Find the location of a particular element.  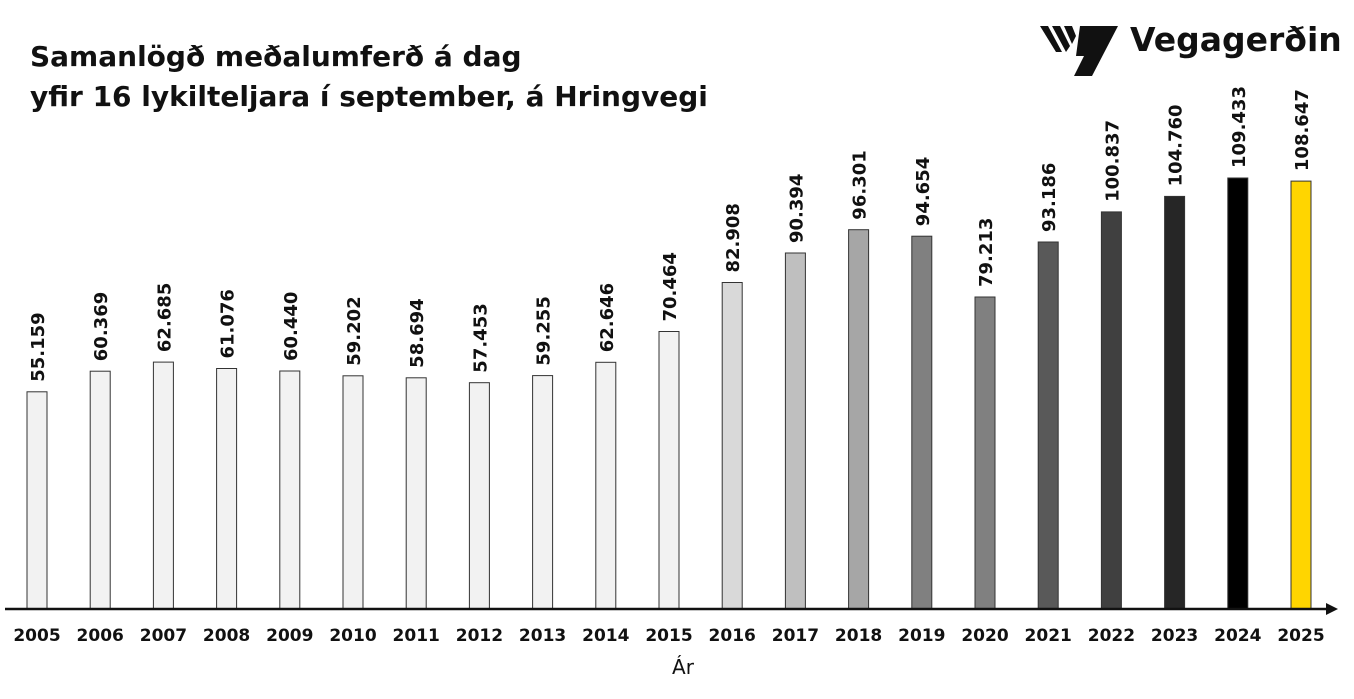

bar-2011 is located at coordinates (416, 493).